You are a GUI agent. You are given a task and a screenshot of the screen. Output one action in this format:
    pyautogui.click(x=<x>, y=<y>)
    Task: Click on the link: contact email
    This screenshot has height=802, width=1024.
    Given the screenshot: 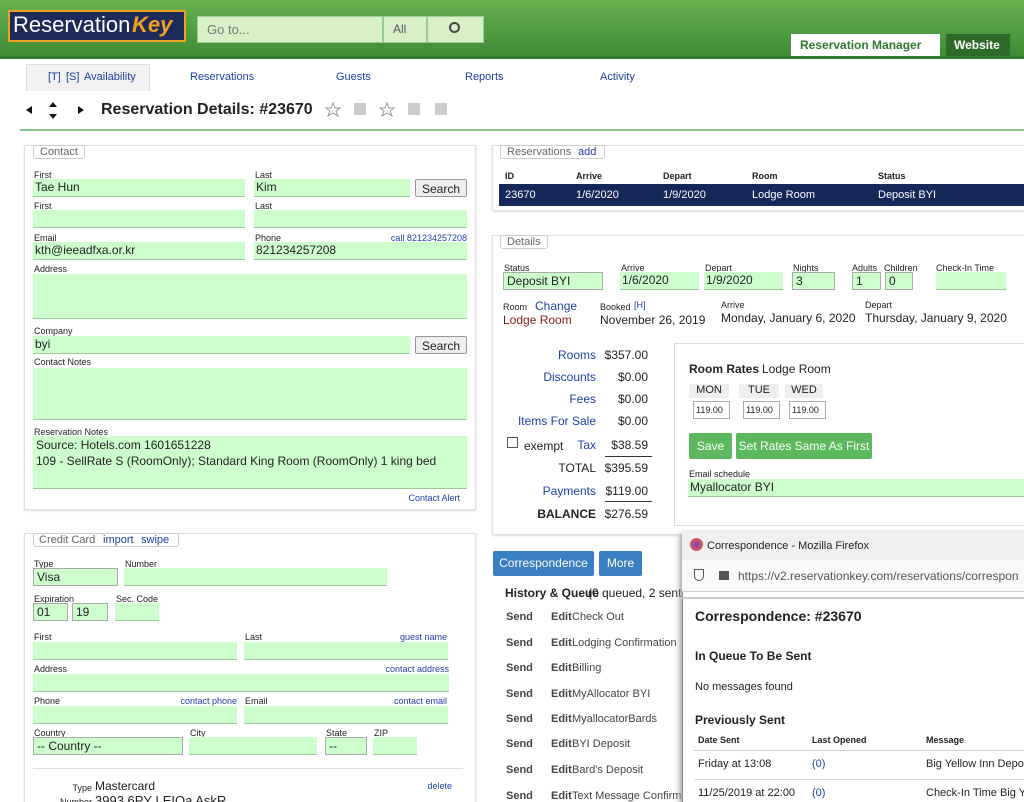 What is the action you would take?
    pyautogui.click(x=420, y=701)
    